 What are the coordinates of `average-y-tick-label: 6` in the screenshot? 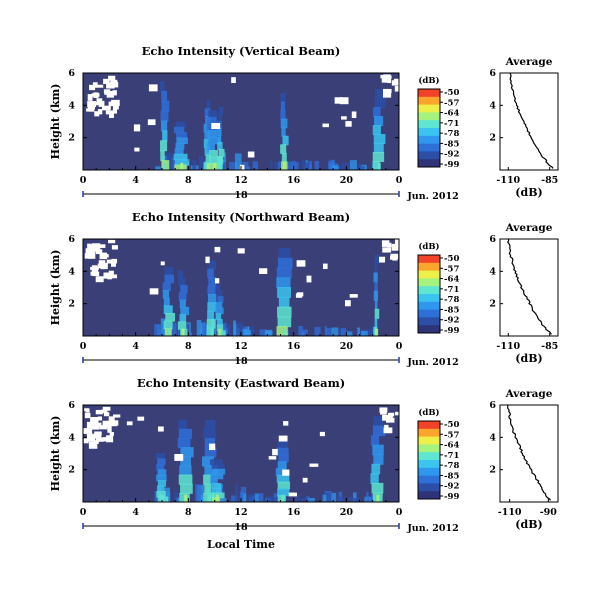 It's located at (492, 405).